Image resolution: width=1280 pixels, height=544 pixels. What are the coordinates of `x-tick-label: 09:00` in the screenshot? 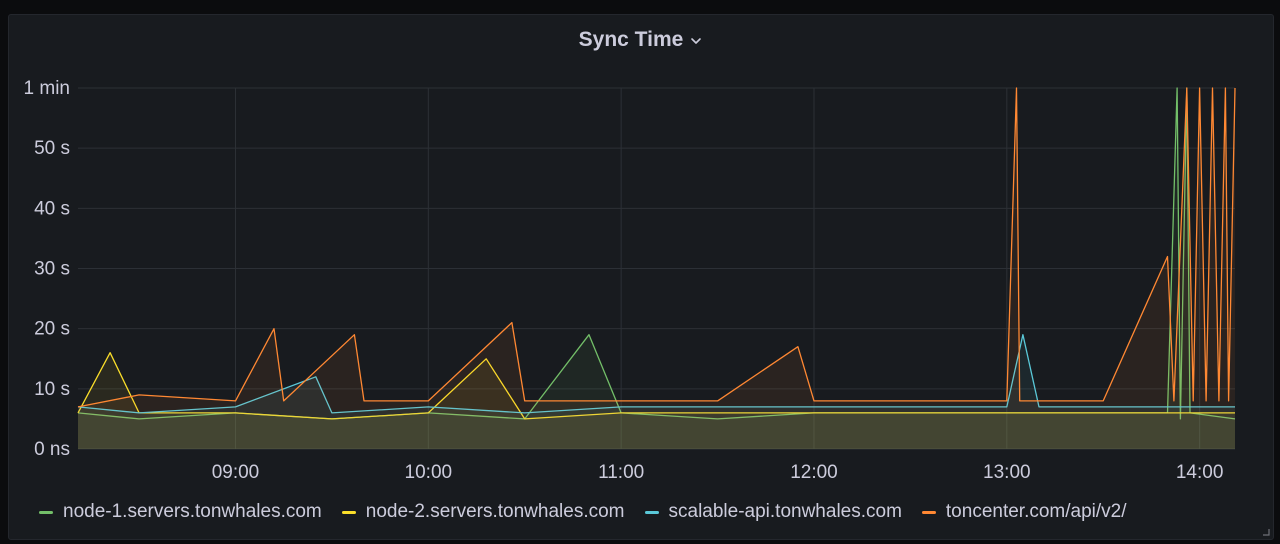 It's located at (236, 472).